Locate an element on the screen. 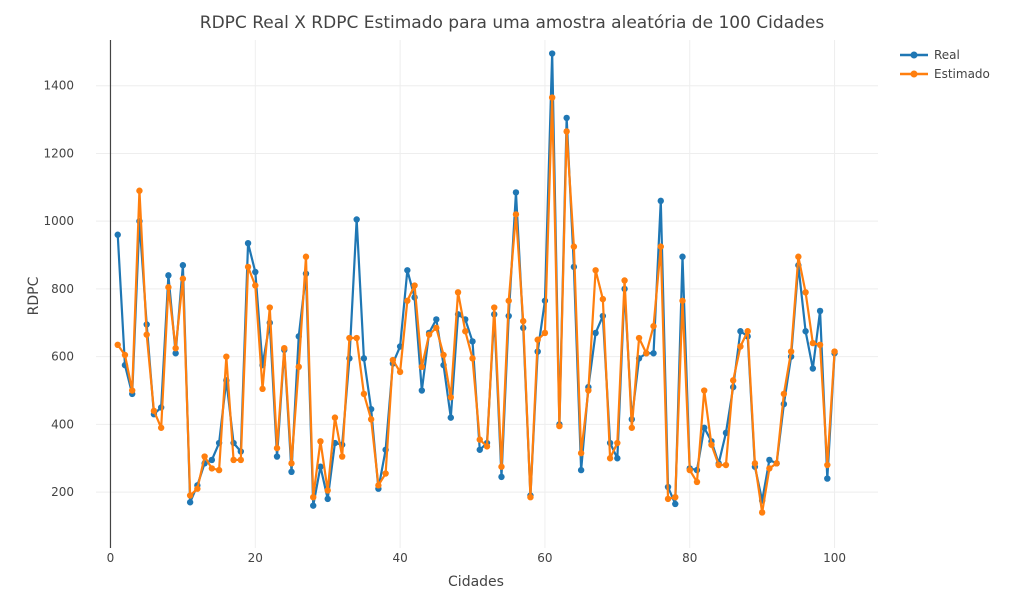 This screenshot has width=1022, height=602. legend-item-real: Real is located at coordinates (930, 55).